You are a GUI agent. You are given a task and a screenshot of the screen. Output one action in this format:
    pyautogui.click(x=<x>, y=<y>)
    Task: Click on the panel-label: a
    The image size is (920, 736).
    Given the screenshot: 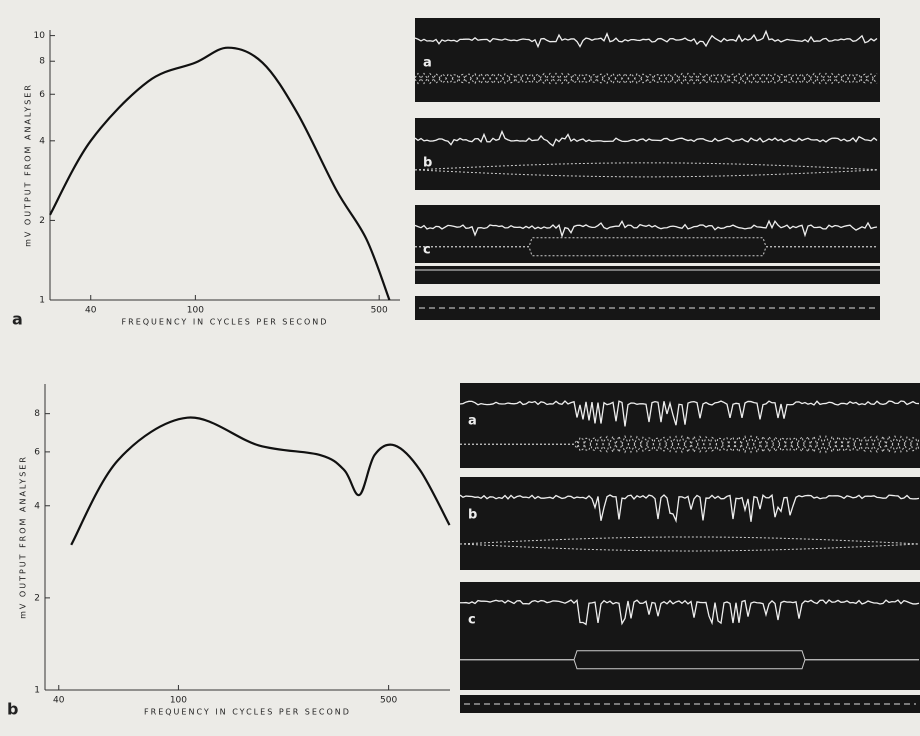 What is the action you would take?
    pyautogui.click(x=17, y=319)
    